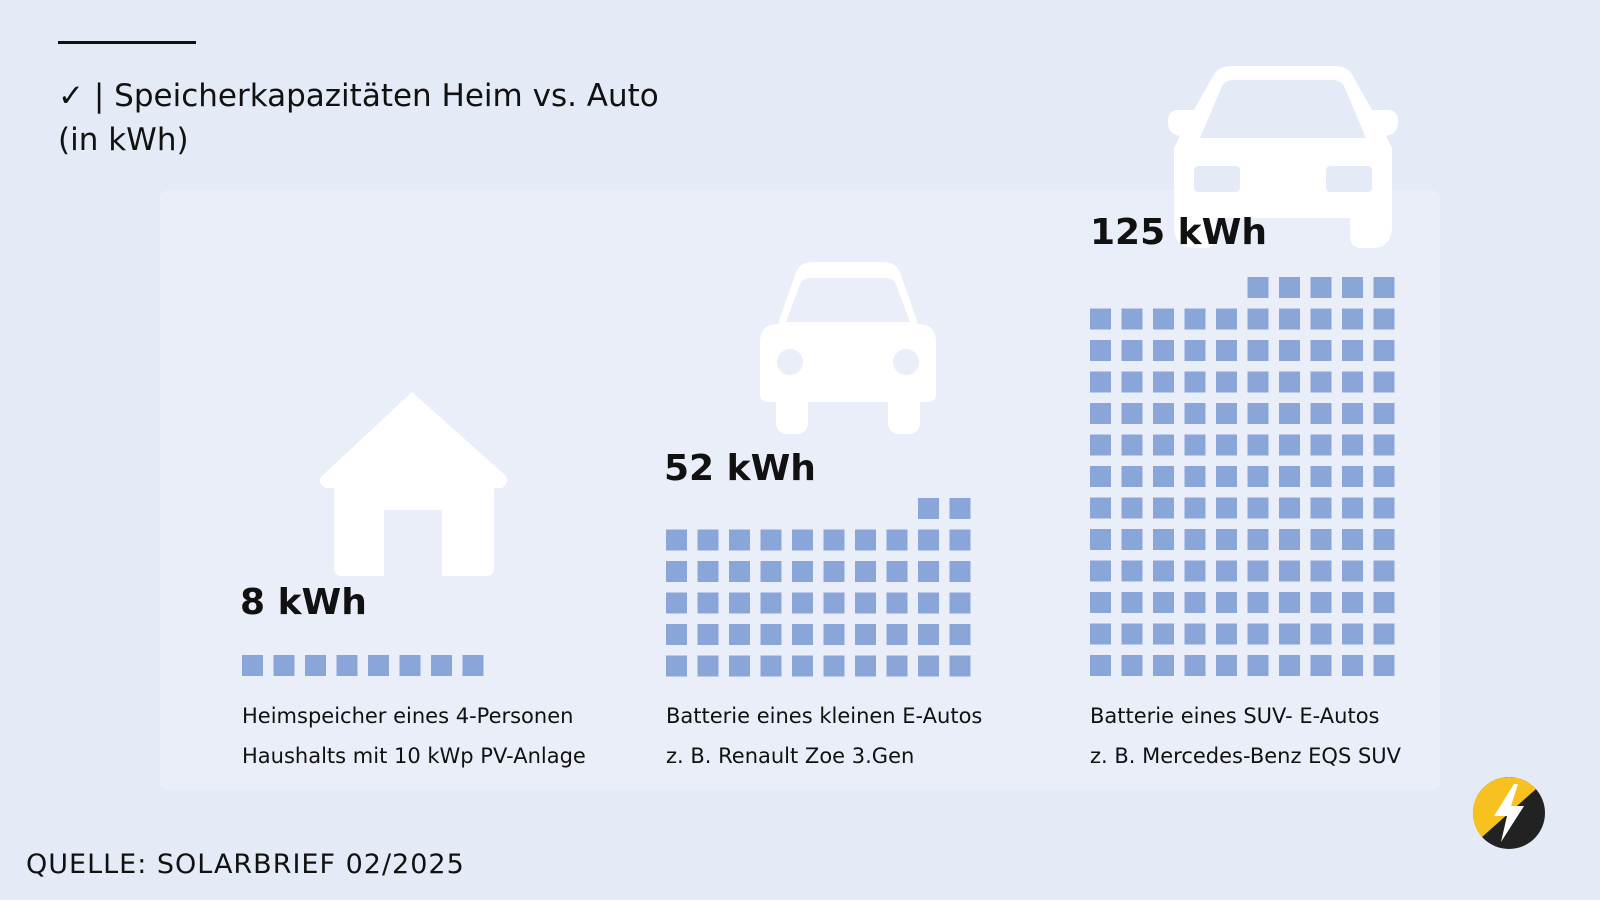  I want to click on title-rule, so click(127, 42).